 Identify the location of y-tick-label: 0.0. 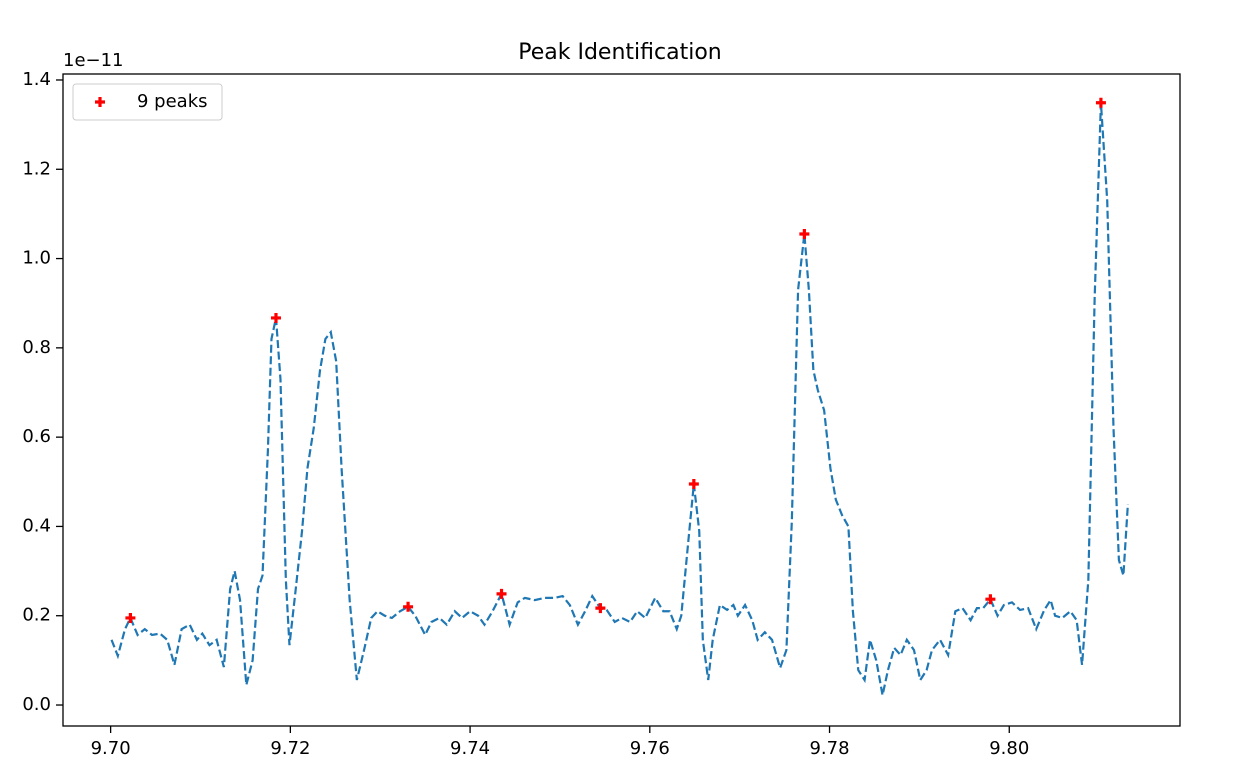
(36, 704).